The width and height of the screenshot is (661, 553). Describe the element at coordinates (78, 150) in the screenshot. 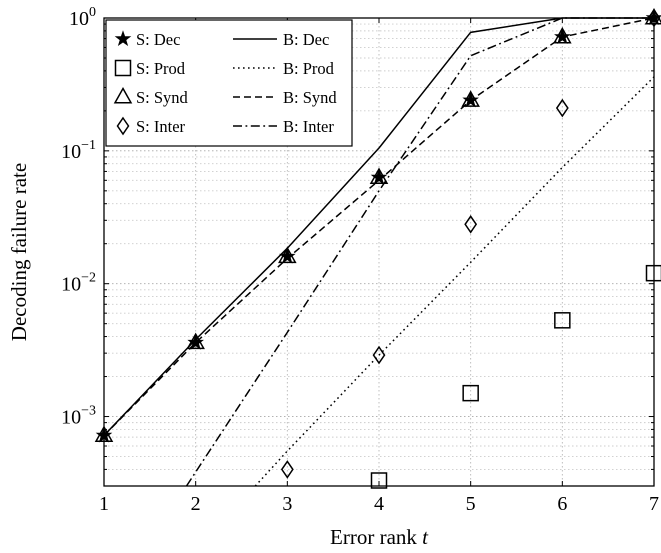

I see `y-tick-label: 10⁻¹` at that location.